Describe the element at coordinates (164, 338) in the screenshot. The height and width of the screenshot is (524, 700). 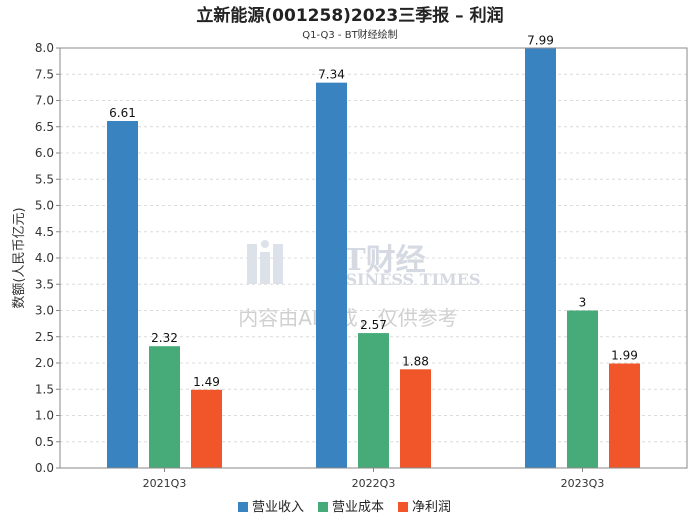
I see `data-label: 2.32` at that location.